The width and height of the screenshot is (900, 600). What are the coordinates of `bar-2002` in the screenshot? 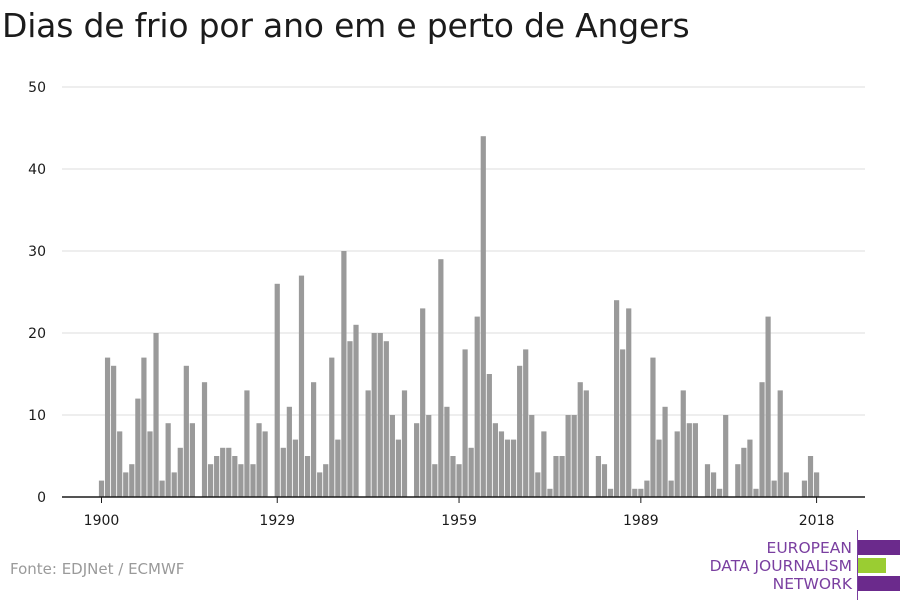 It's located at (720, 492).